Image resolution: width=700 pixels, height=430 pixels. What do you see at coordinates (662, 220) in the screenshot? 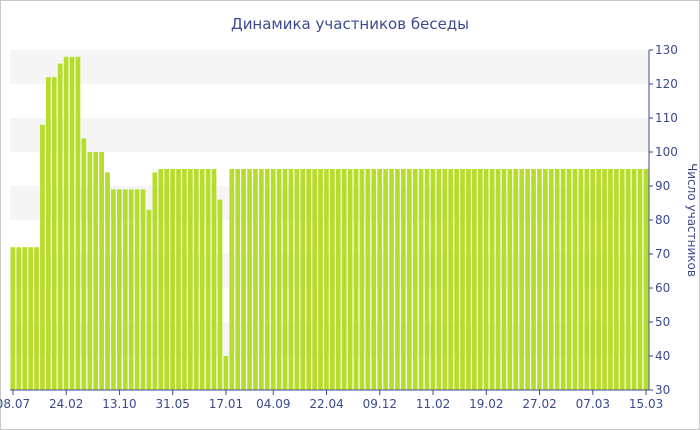
I see `y-tick-label: 80` at bounding box center [662, 220].